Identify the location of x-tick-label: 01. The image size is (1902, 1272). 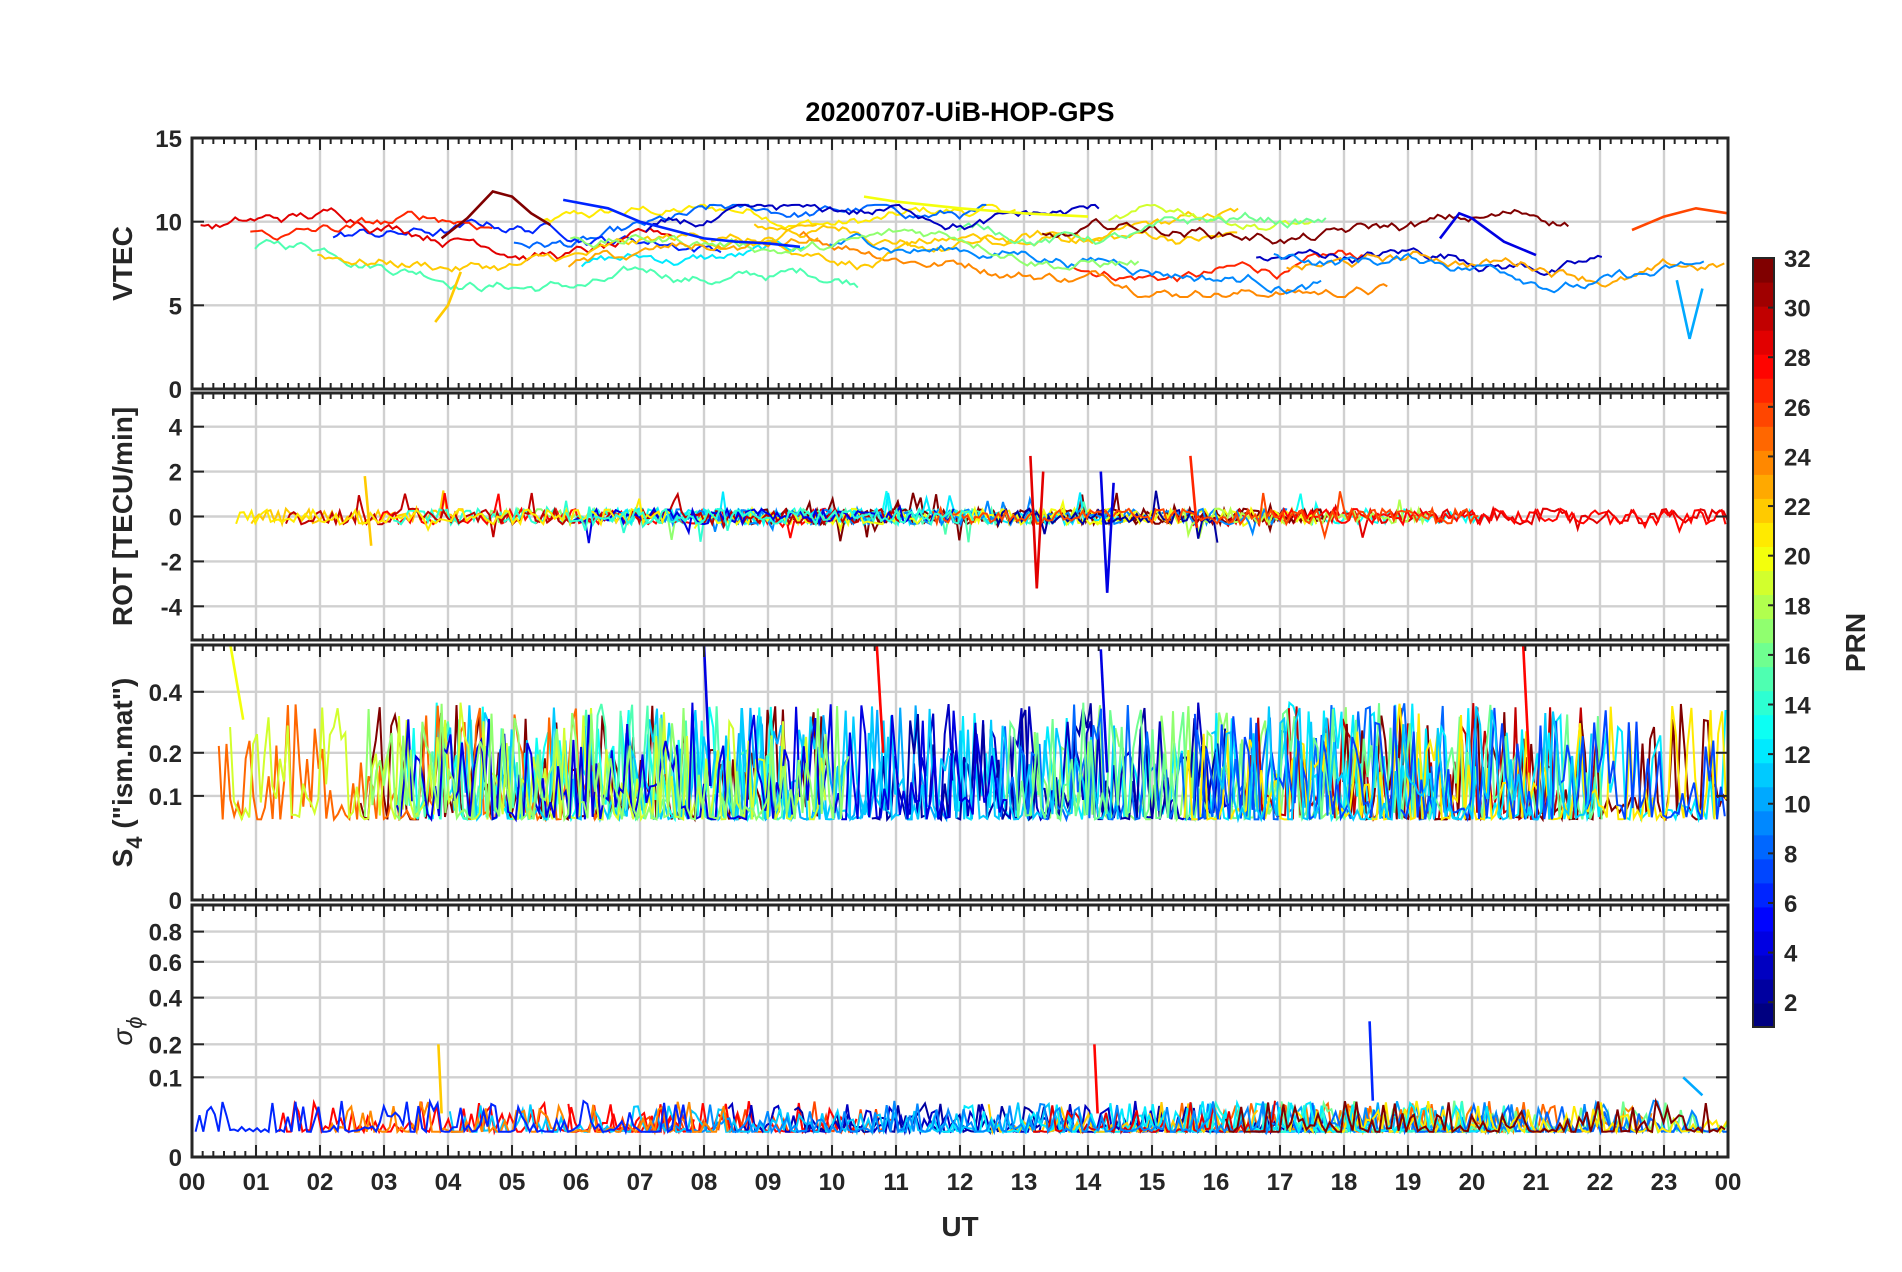
(256, 1182).